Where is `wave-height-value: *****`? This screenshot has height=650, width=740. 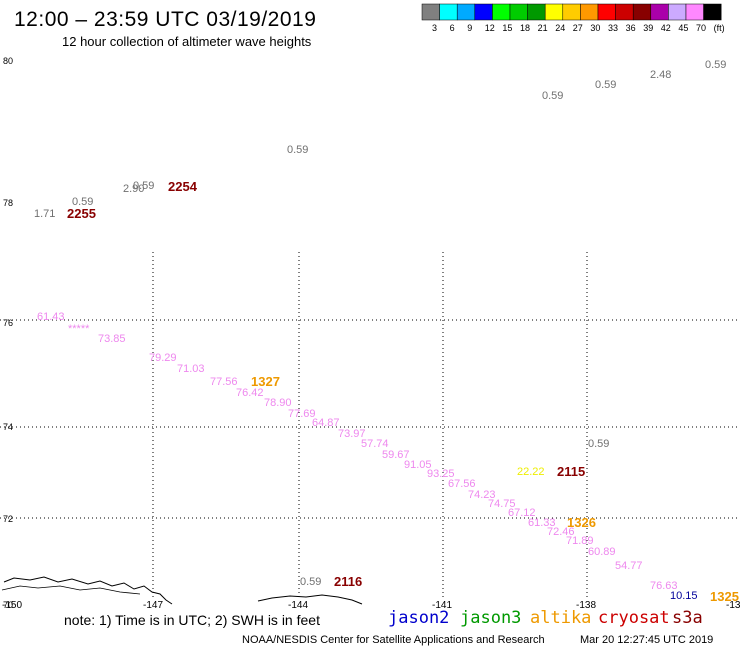
wave-height-value: ***** is located at coordinates (79, 329).